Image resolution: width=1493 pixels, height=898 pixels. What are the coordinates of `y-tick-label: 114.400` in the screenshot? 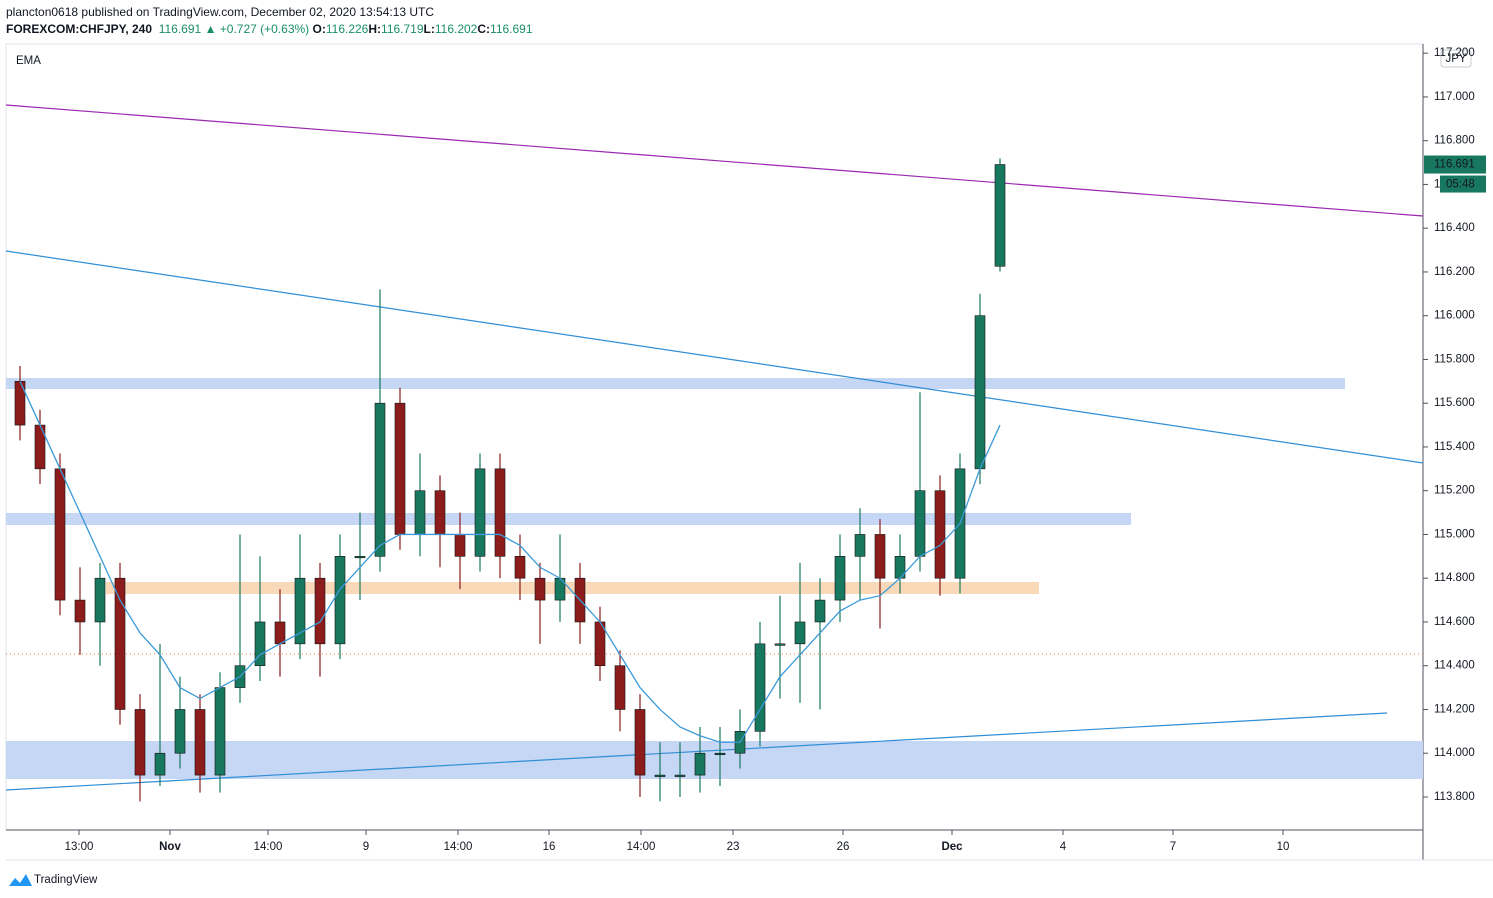 It's located at (1454, 666).